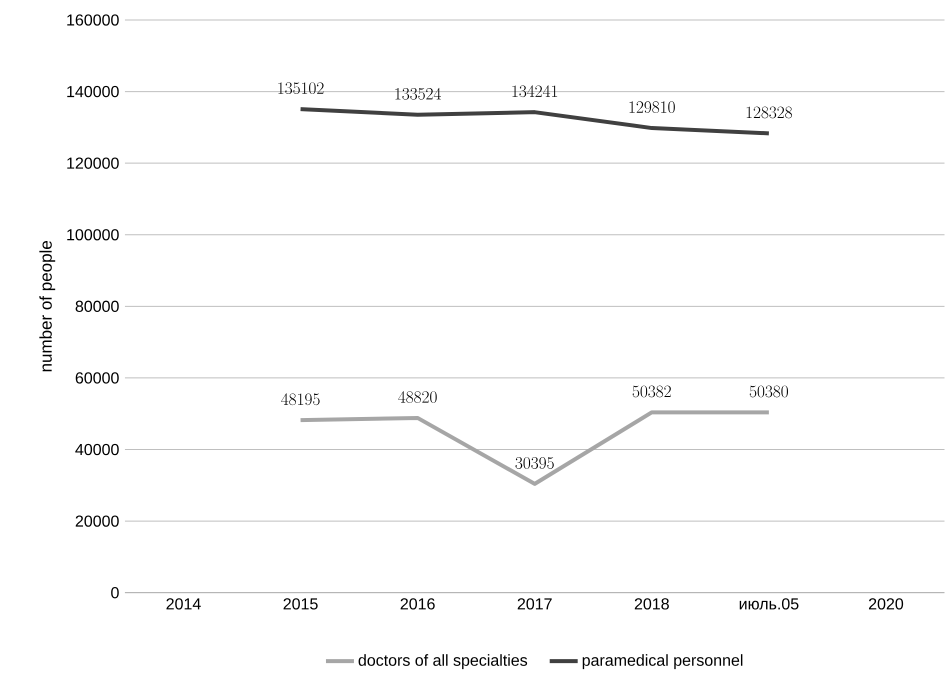 This screenshot has height=685, width=945. I want to click on data-label: 128328, so click(769, 112).